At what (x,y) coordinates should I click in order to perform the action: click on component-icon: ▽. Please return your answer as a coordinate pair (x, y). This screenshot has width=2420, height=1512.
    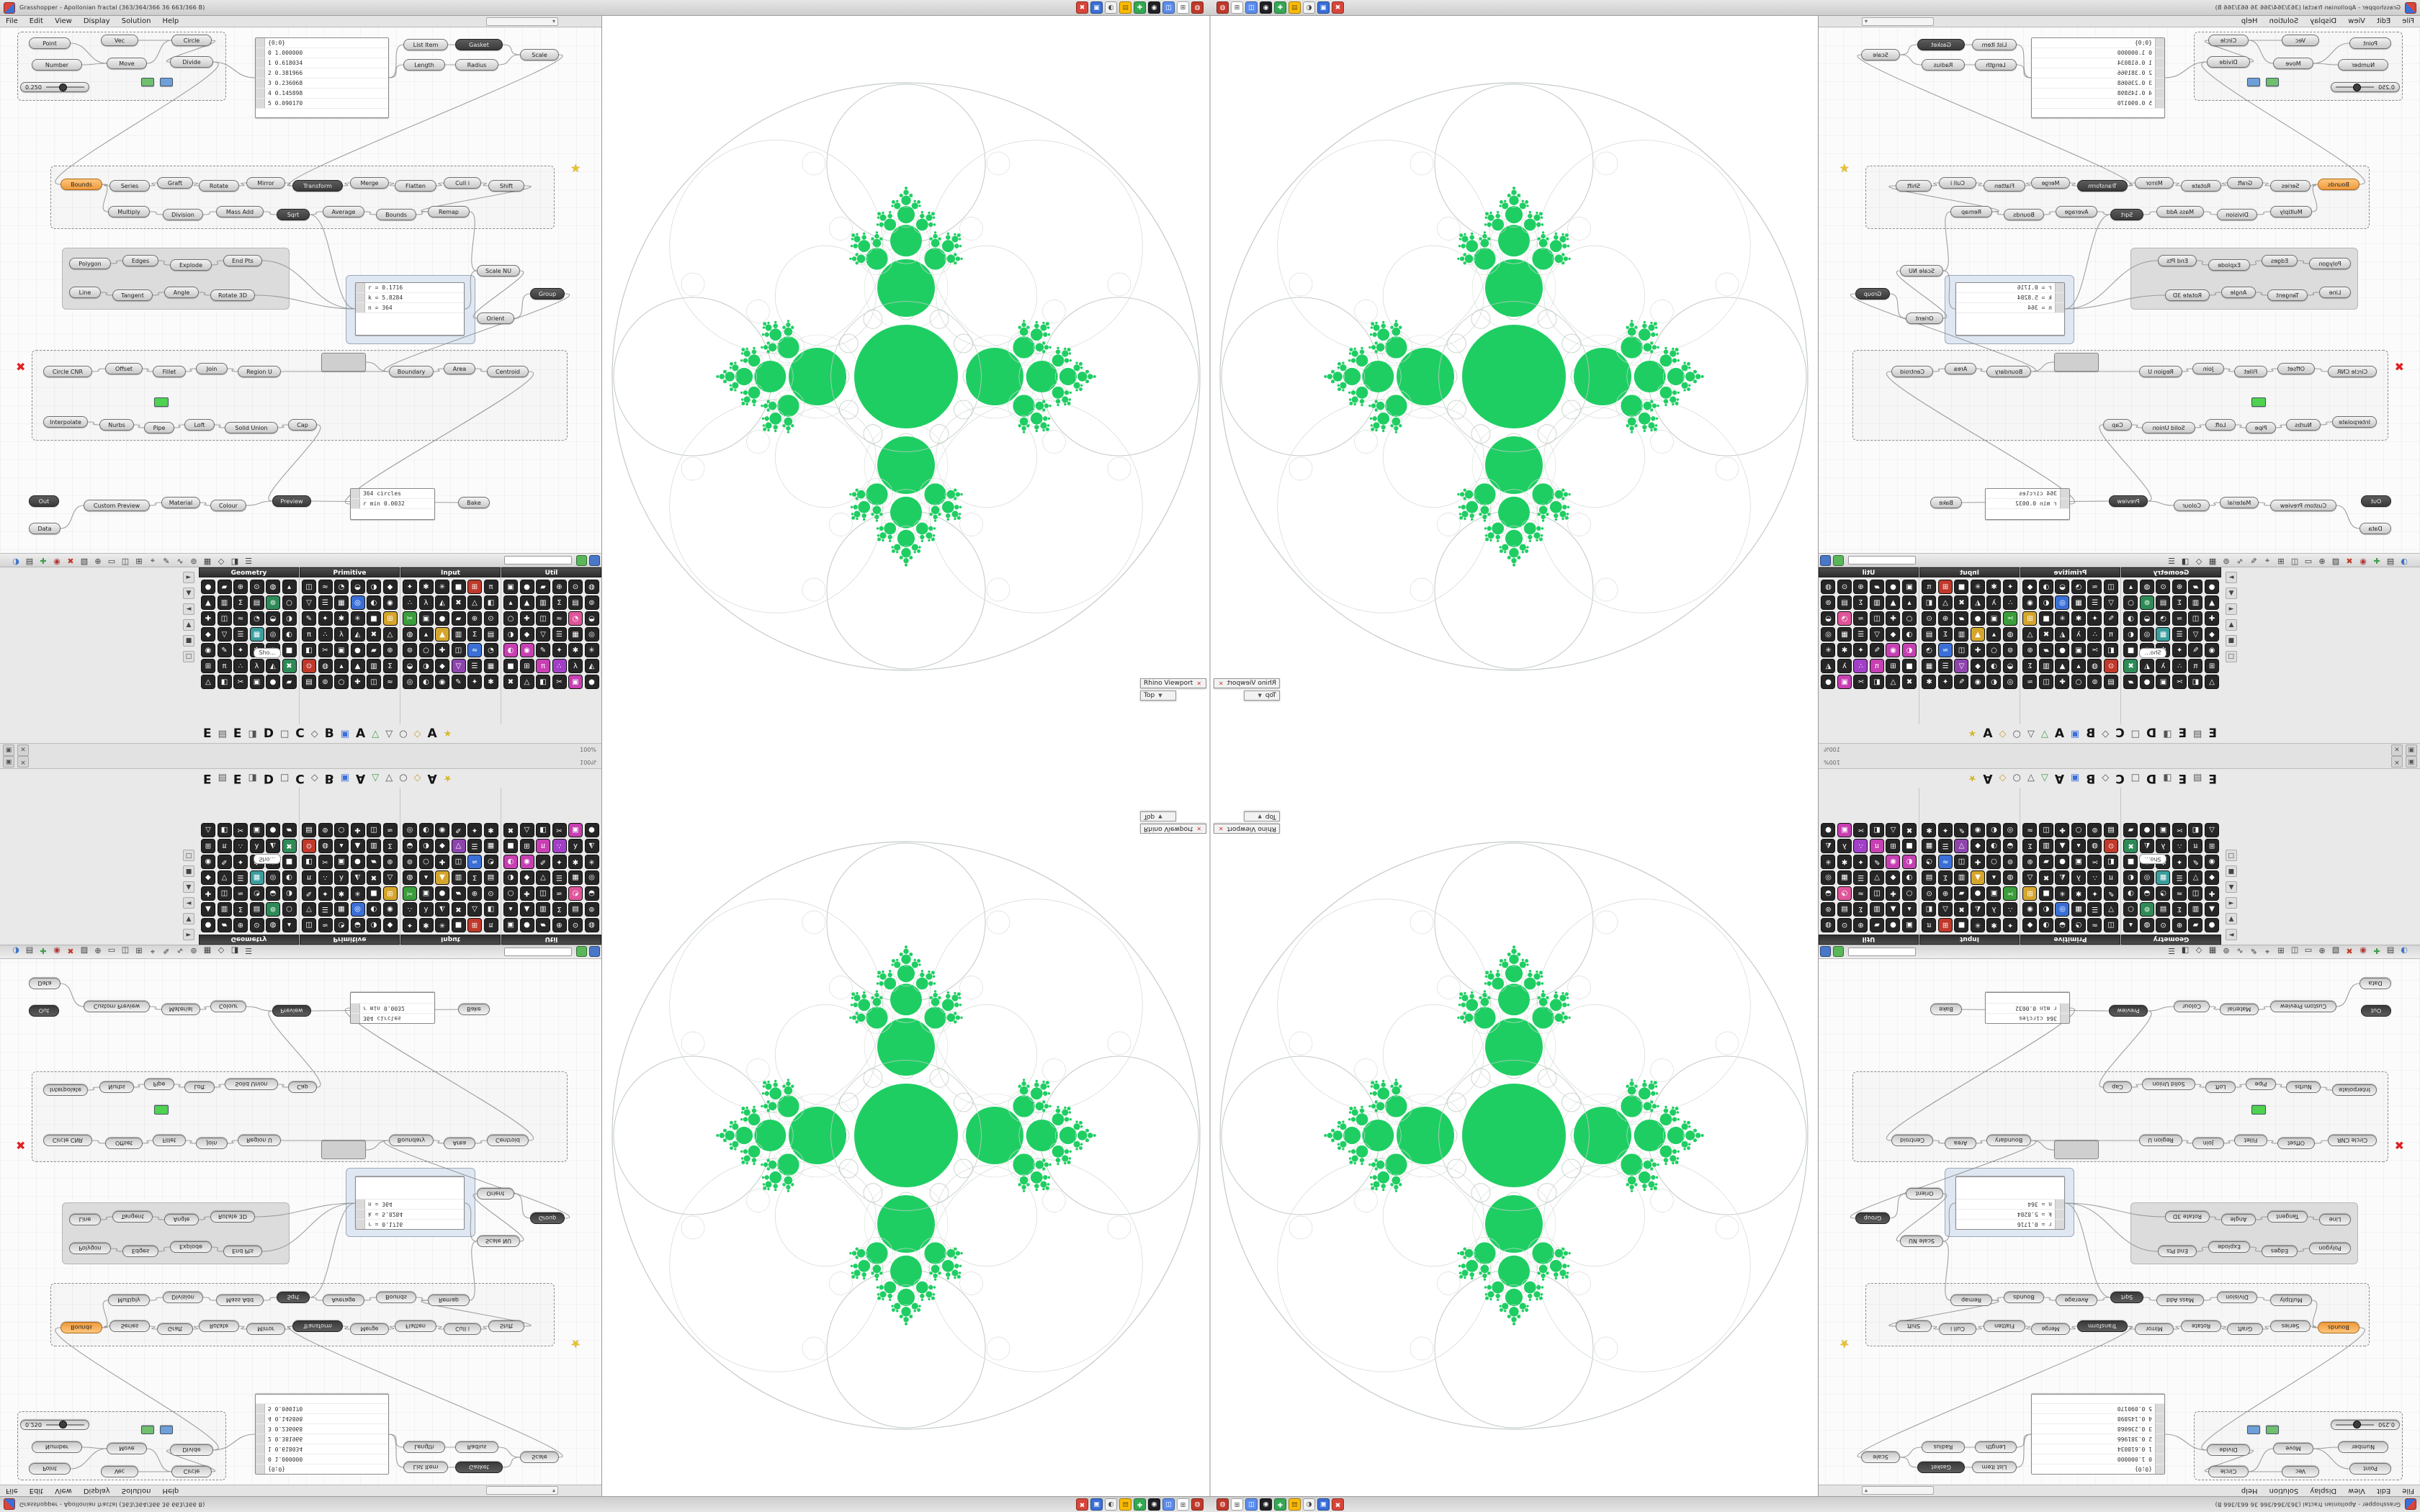
    Looking at the image, I should click on (309, 602).